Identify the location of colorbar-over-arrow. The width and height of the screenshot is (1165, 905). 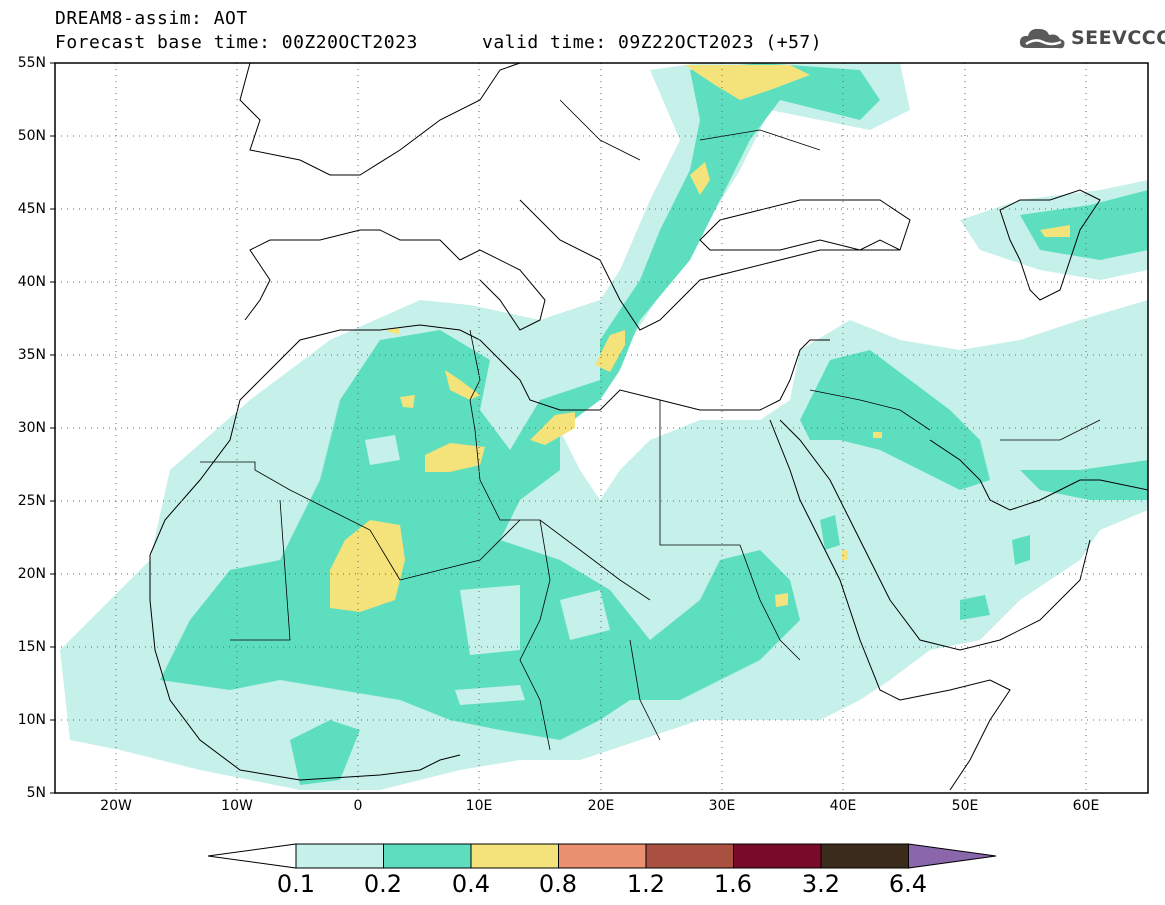
(952, 856).